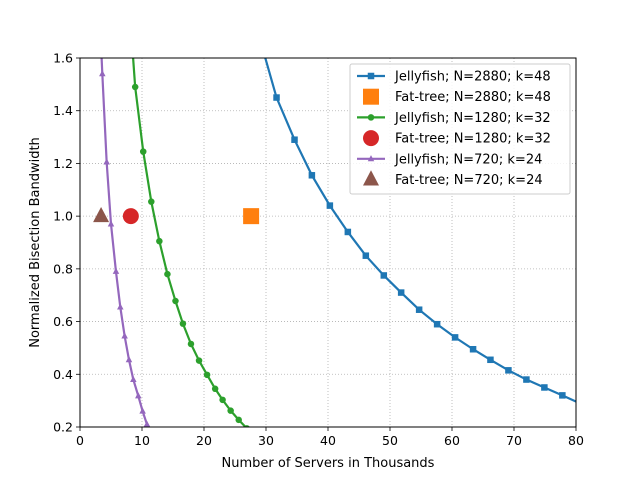  I want to click on legend-entry: Jellyfish; N=2880; k=48, so click(454, 77).